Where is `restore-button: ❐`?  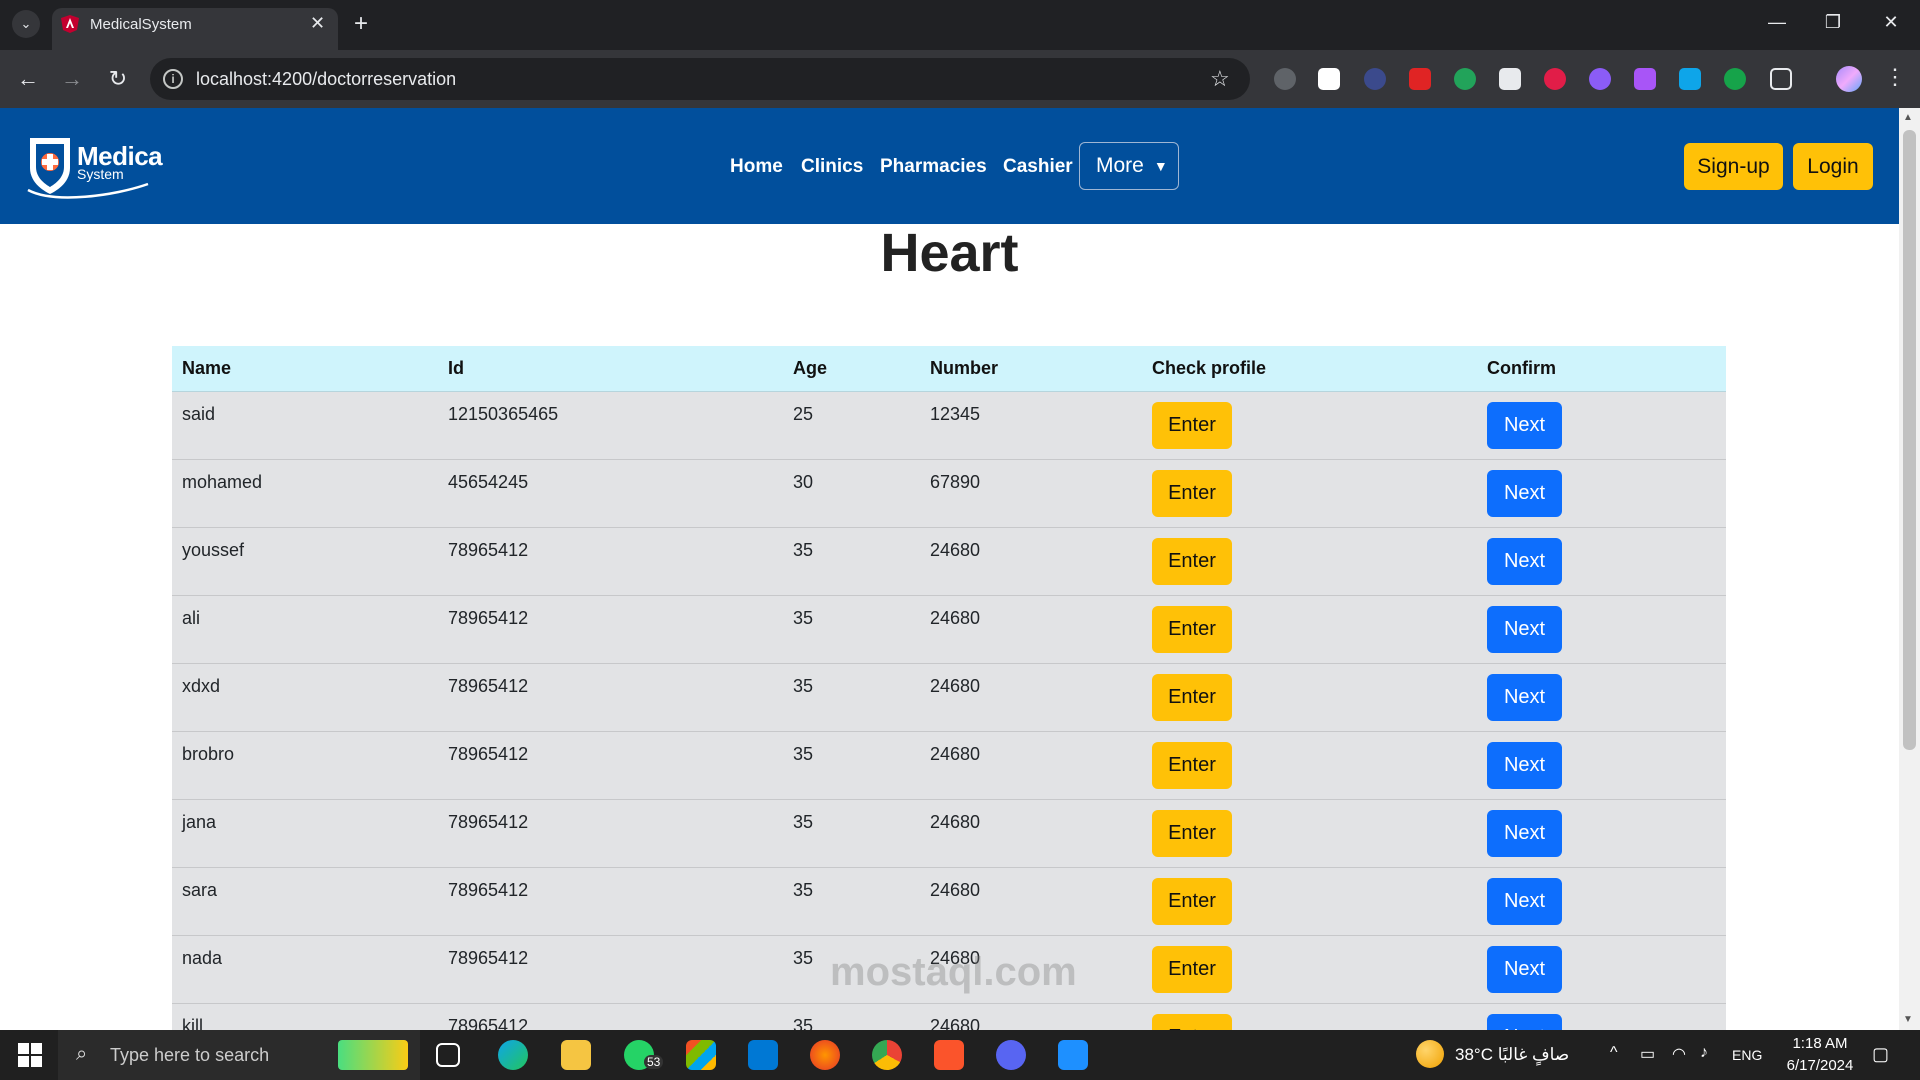
restore-button: ❐ is located at coordinates (1833, 22).